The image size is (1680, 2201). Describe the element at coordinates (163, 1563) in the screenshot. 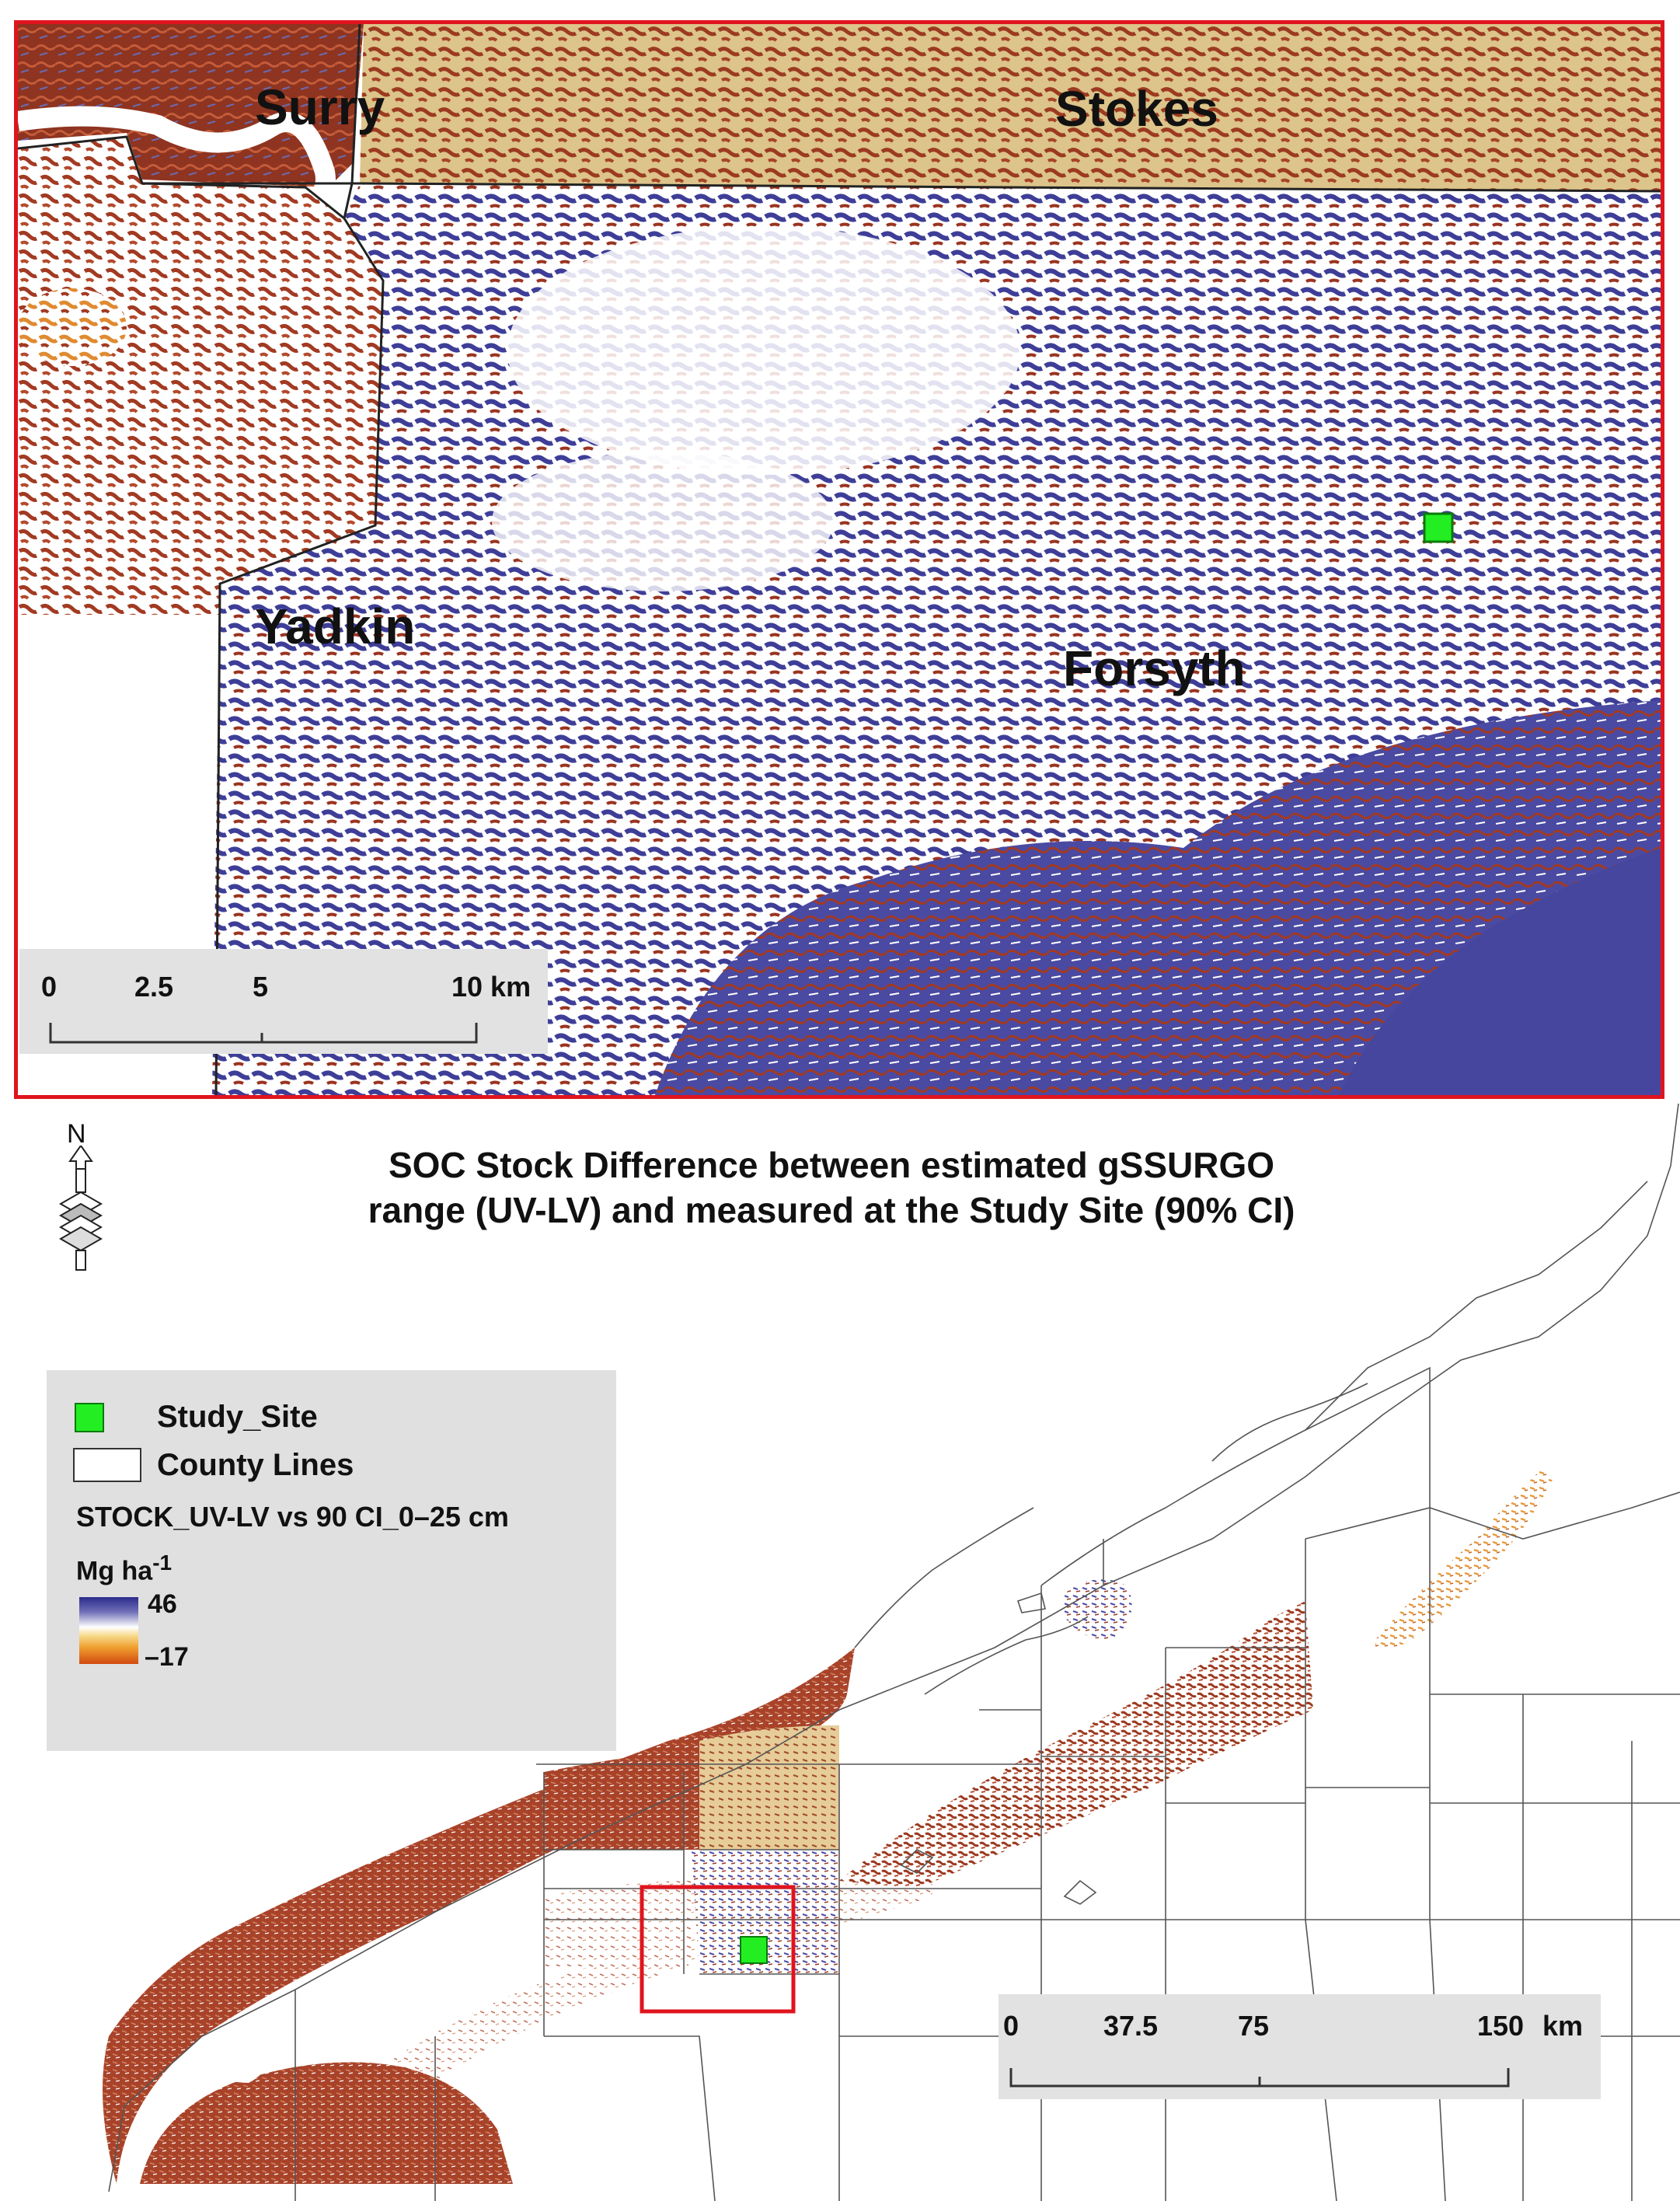

I see `legend-unit-exponent: -1` at that location.